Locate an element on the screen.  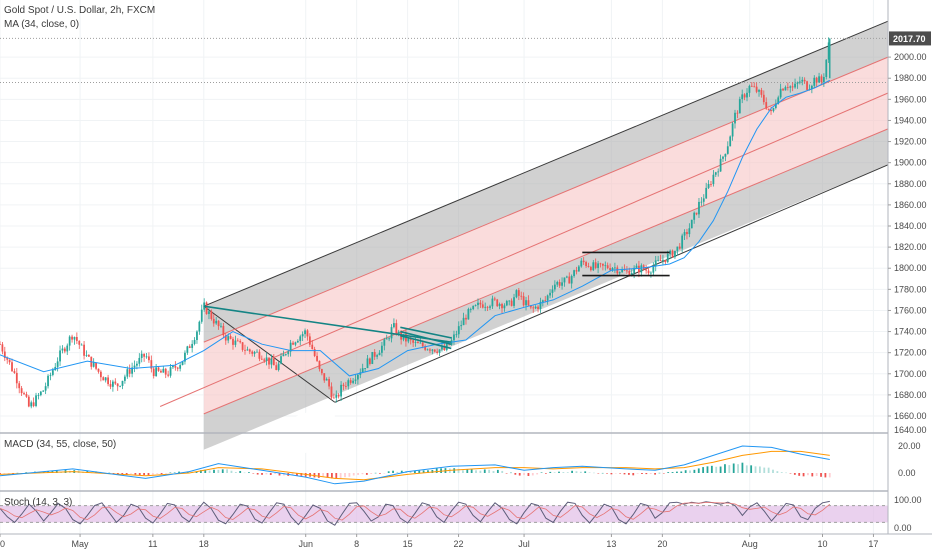
ma-legend: MA (34, close, 0) is located at coordinates (42, 24).